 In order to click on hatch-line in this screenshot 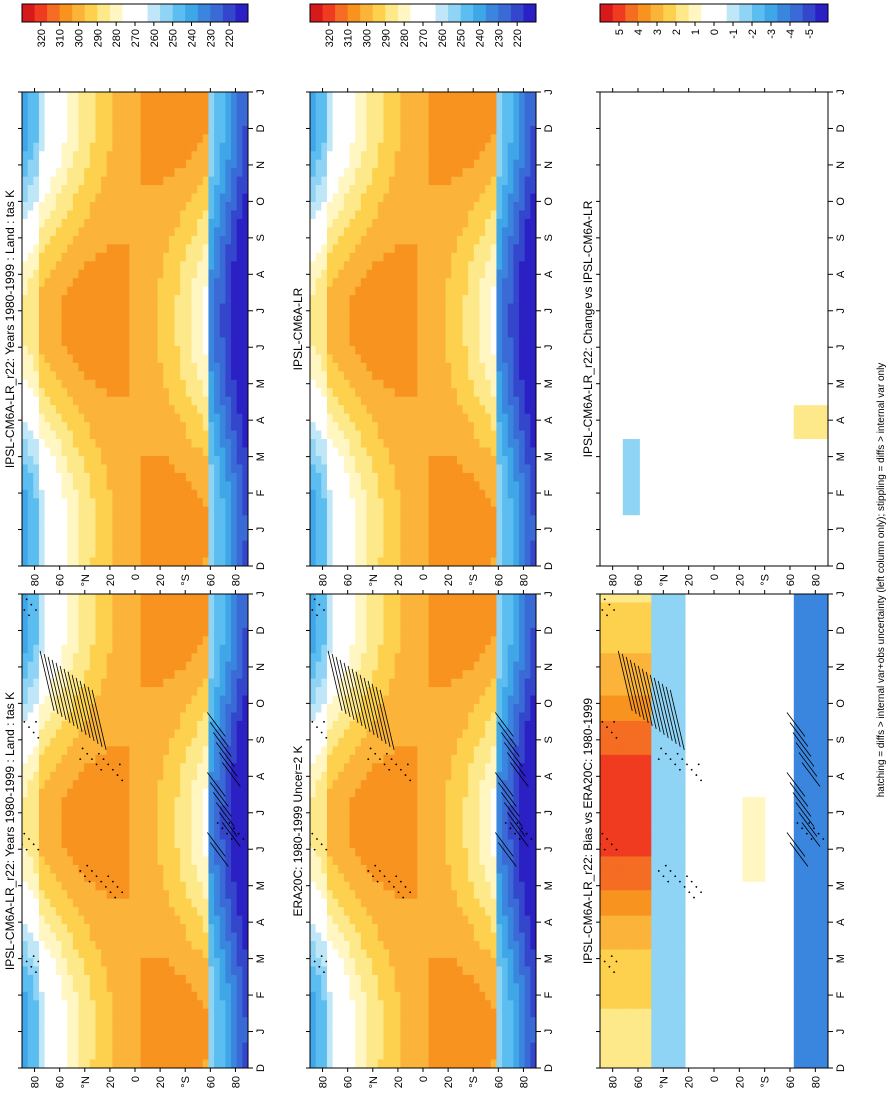, I will do `click(228, 824)`.